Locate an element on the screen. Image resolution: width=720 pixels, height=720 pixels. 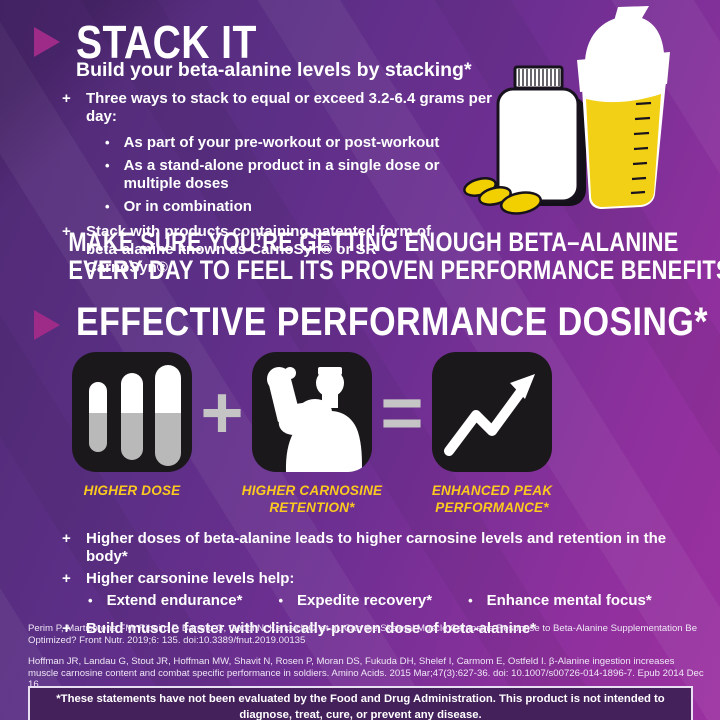
bullet-text: Higher carsonine levels help: is located at coordinates (190, 578).